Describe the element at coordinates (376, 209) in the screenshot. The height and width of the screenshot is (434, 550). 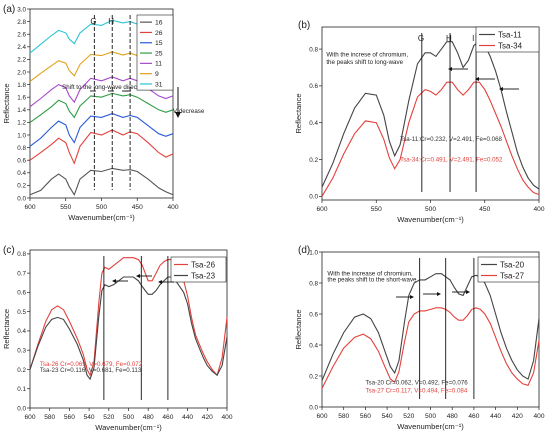
I see `x-tick-label-b: 550` at that location.